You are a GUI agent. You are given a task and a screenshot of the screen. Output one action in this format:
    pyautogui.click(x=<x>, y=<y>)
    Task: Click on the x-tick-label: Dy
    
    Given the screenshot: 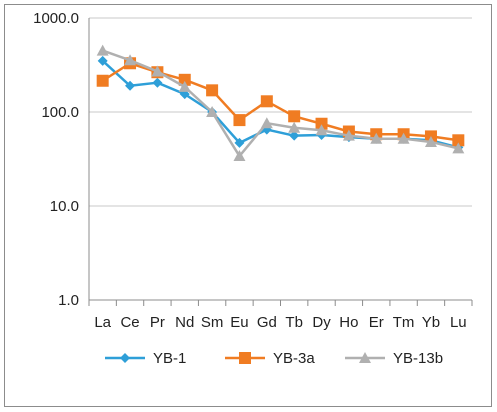 What is the action you would take?
    pyautogui.click(x=321, y=322)
    